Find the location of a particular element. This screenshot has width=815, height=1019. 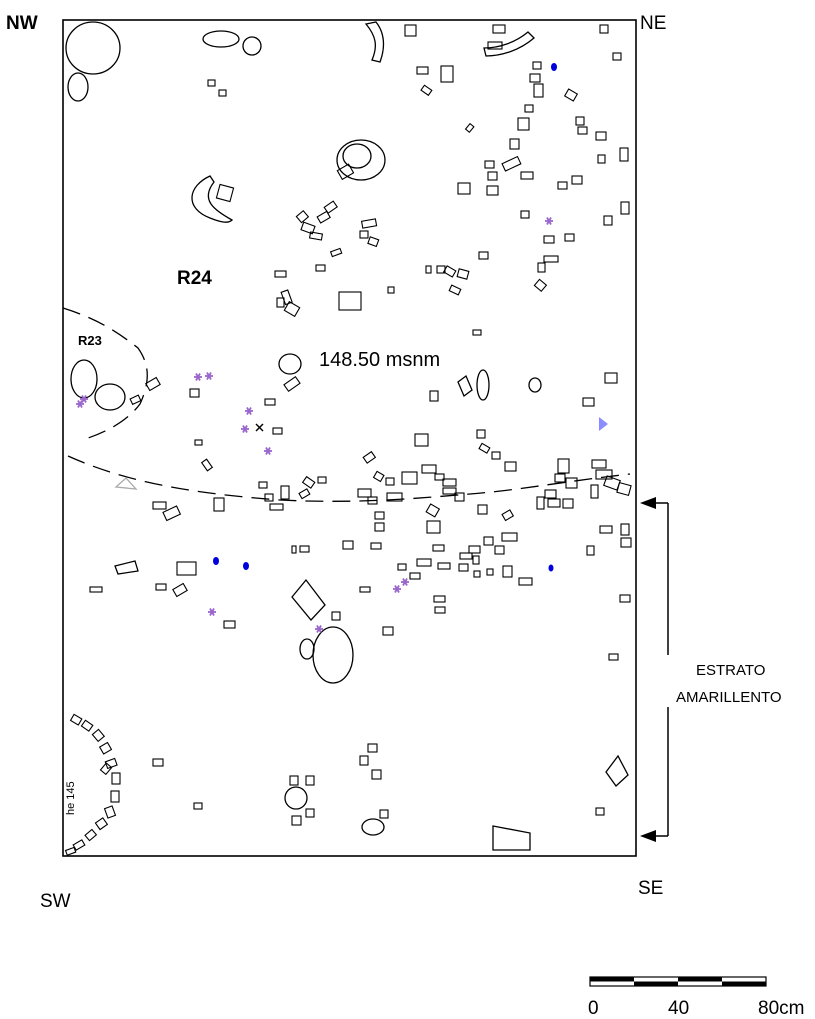

corner-label-nw: NW is located at coordinates (22, 23).